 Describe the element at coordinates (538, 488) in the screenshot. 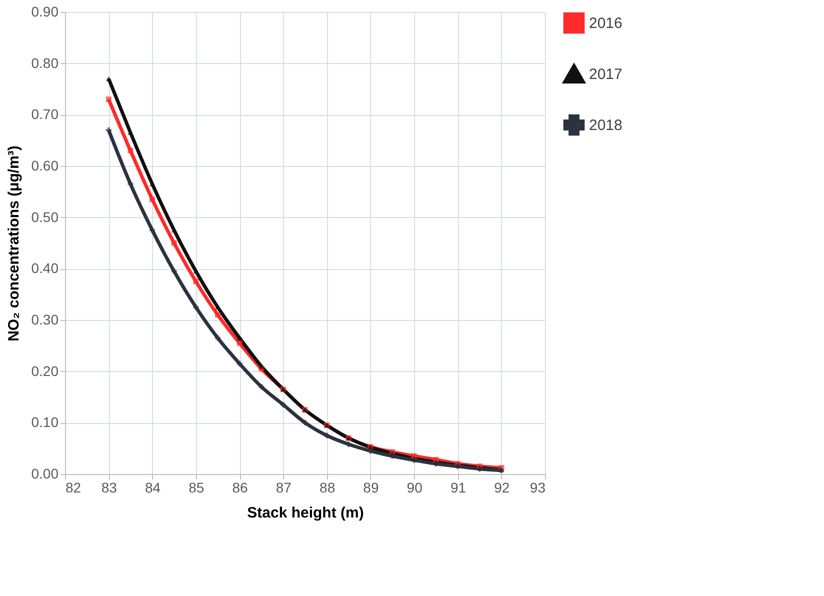

I see `x-tick-label: 93` at that location.